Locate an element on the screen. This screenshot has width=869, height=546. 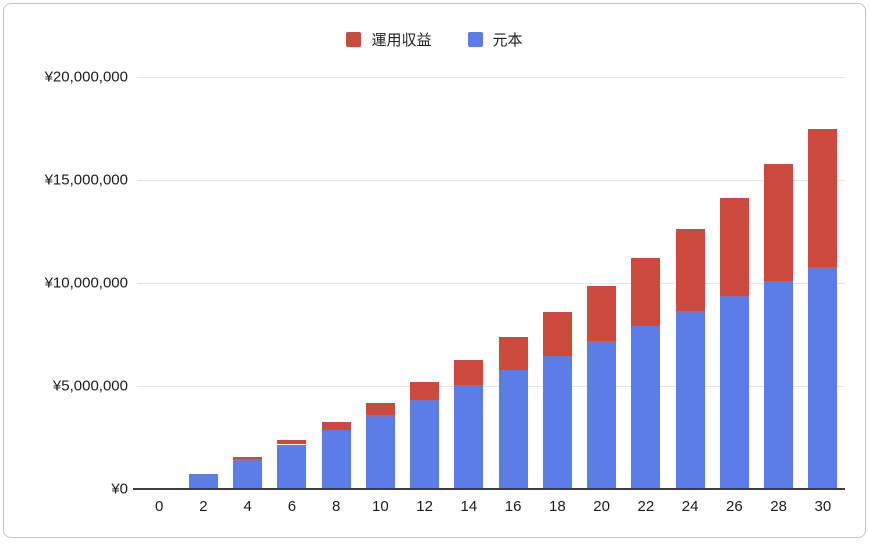
x-axis-tick-label: 6 is located at coordinates (292, 506).